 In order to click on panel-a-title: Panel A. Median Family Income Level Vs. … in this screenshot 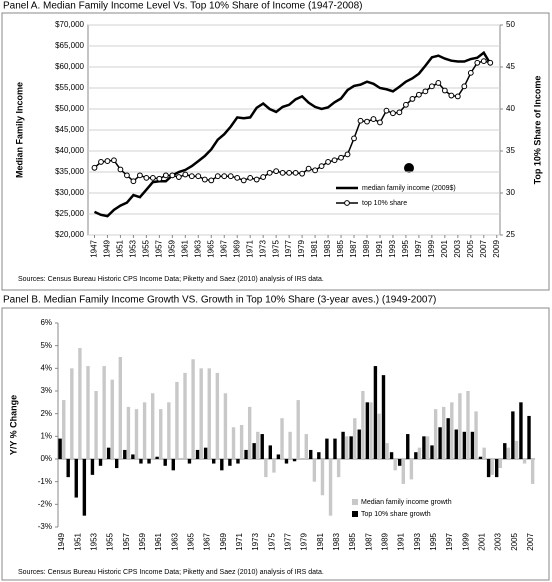, I will do `click(182, 6)`.